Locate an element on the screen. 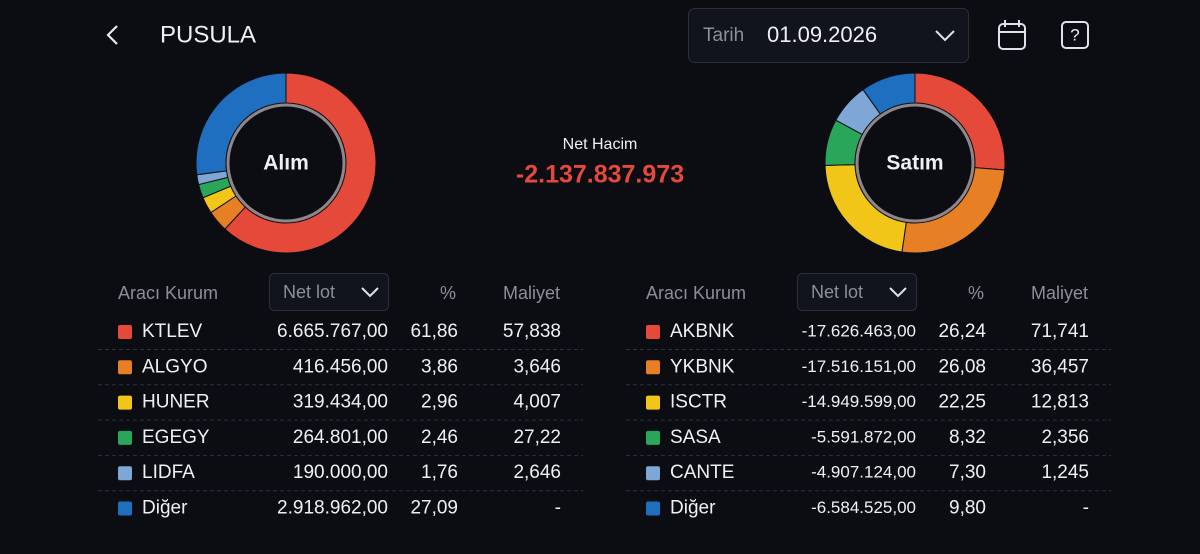 This screenshot has width=1200, height=554. net-volume-label: Net Hacim is located at coordinates (600, 144).